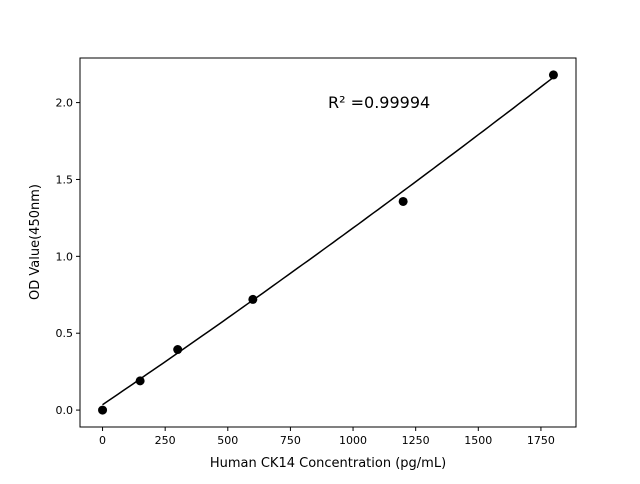 Image resolution: width=640 pixels, height=484 pixels. Describe the element at coordinates (227, 440) in the screenshot. I see `x-tick-label: 500` at that location.